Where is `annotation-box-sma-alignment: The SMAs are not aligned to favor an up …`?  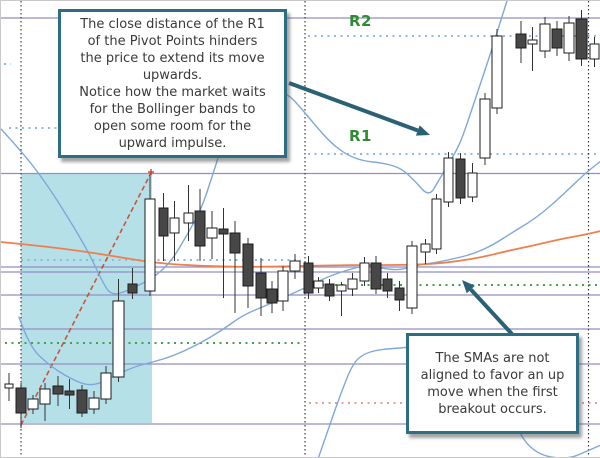
annotation-box-sma-alignment: The SMAs are not aligned to favor an up … is located at coordinates (492, 383).